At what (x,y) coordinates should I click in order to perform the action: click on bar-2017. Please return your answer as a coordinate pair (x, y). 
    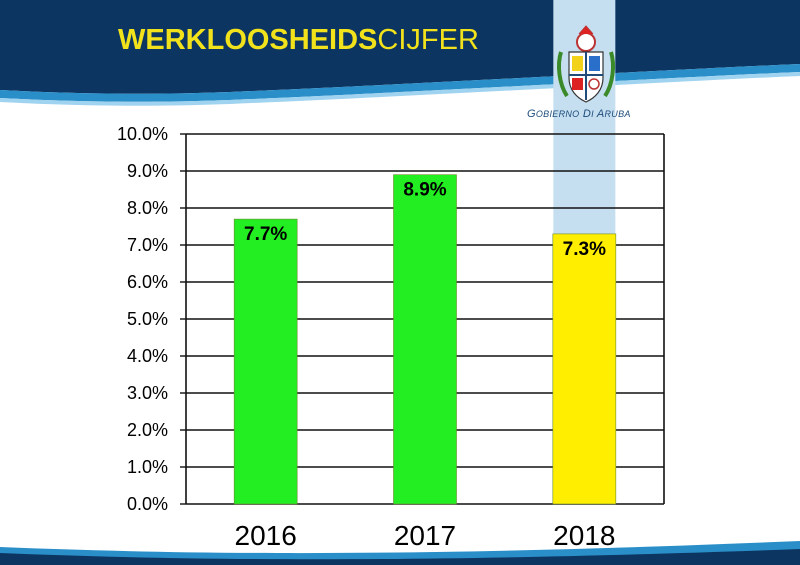
    Looking at the image, I should click on (425, 339).